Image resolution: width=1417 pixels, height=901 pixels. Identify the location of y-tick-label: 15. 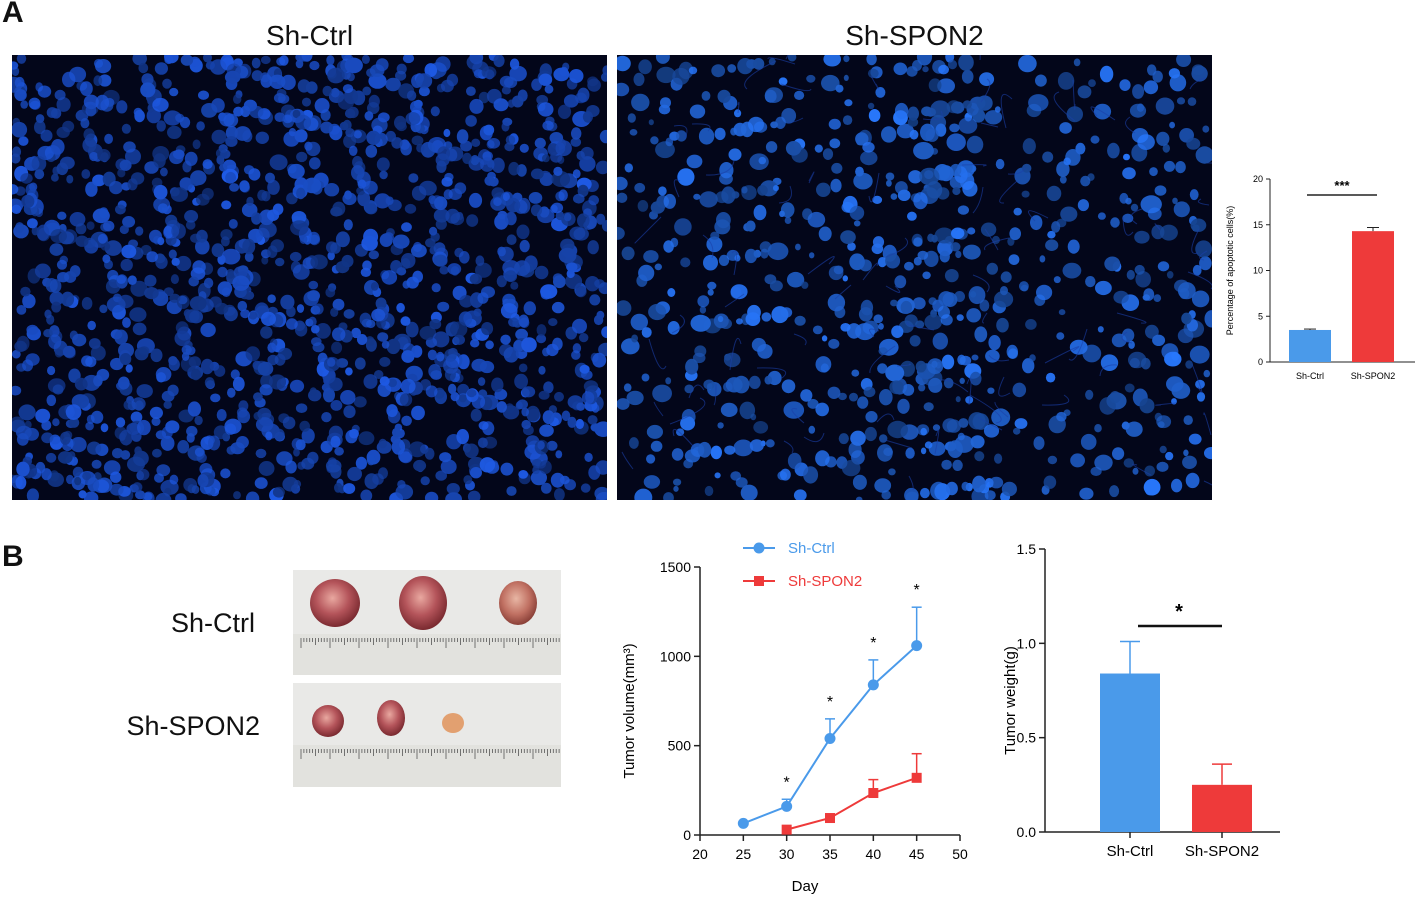
(1258, 225).